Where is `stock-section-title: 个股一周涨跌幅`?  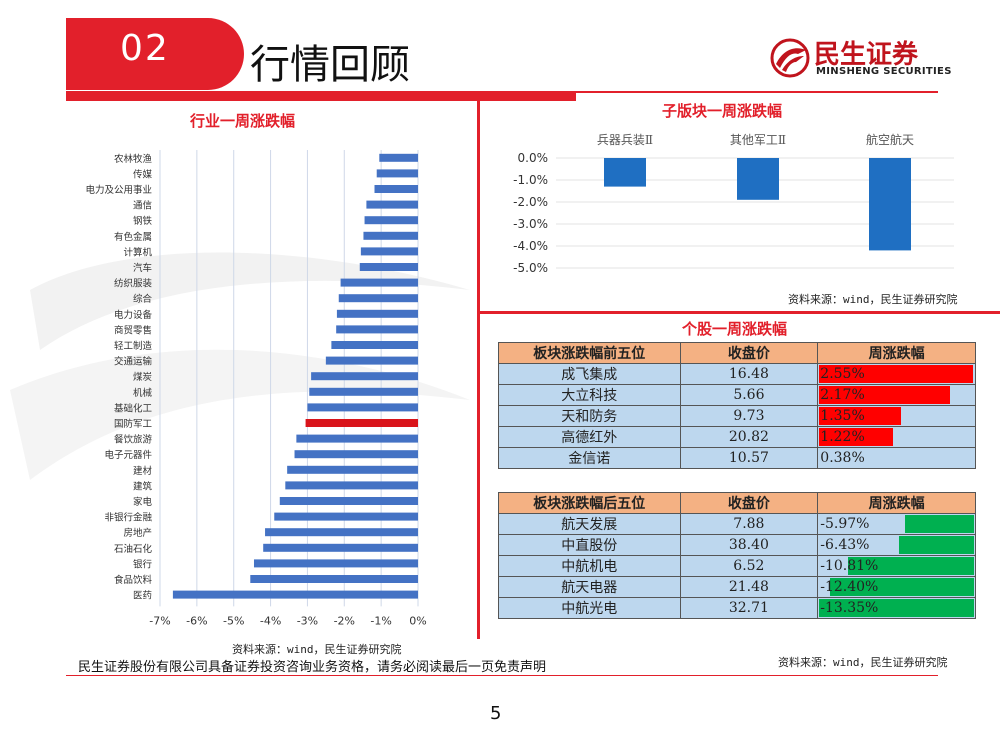 stock-section-title: 个股一周涨跌幅 is located at coordinates (735, 329).